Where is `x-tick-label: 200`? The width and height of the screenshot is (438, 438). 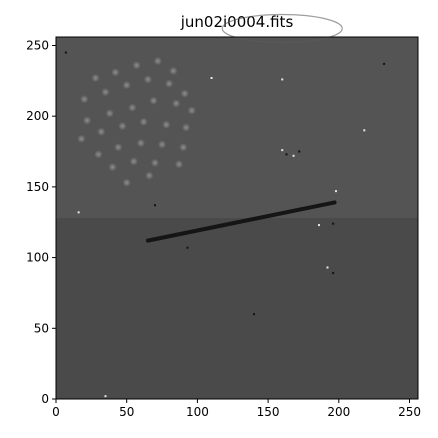
x-tick-label: 200 is located at coordinates (338, 412).